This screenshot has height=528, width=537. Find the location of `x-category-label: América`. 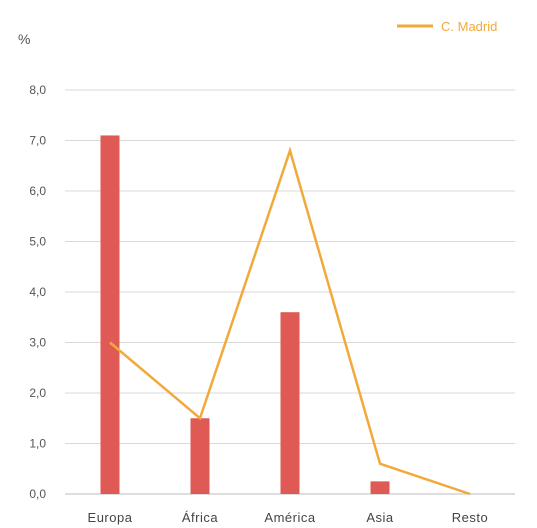

x-category-label: América is located at coordinates (289, 517).